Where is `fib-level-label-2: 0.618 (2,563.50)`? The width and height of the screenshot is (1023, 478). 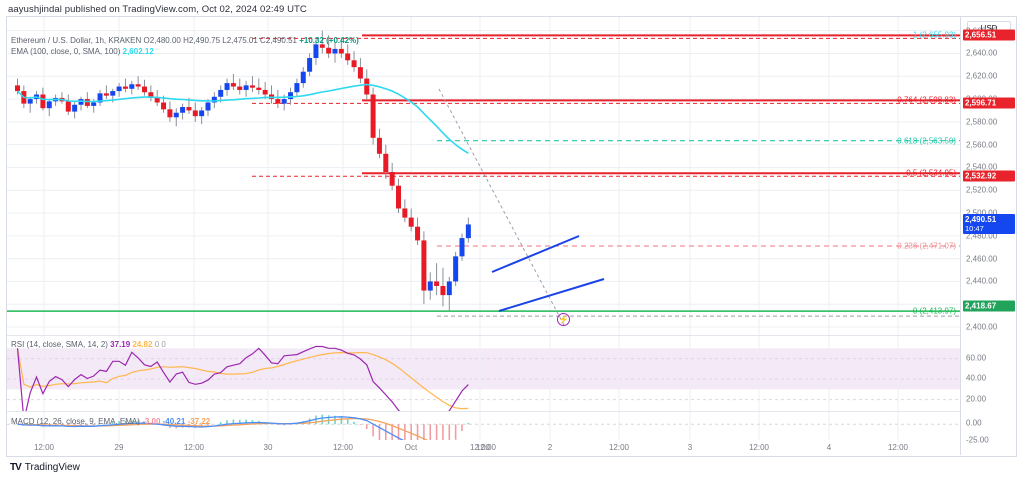 fib-level-label-2: 0.618 (2,563.50) is located at coordinates (926, 141).